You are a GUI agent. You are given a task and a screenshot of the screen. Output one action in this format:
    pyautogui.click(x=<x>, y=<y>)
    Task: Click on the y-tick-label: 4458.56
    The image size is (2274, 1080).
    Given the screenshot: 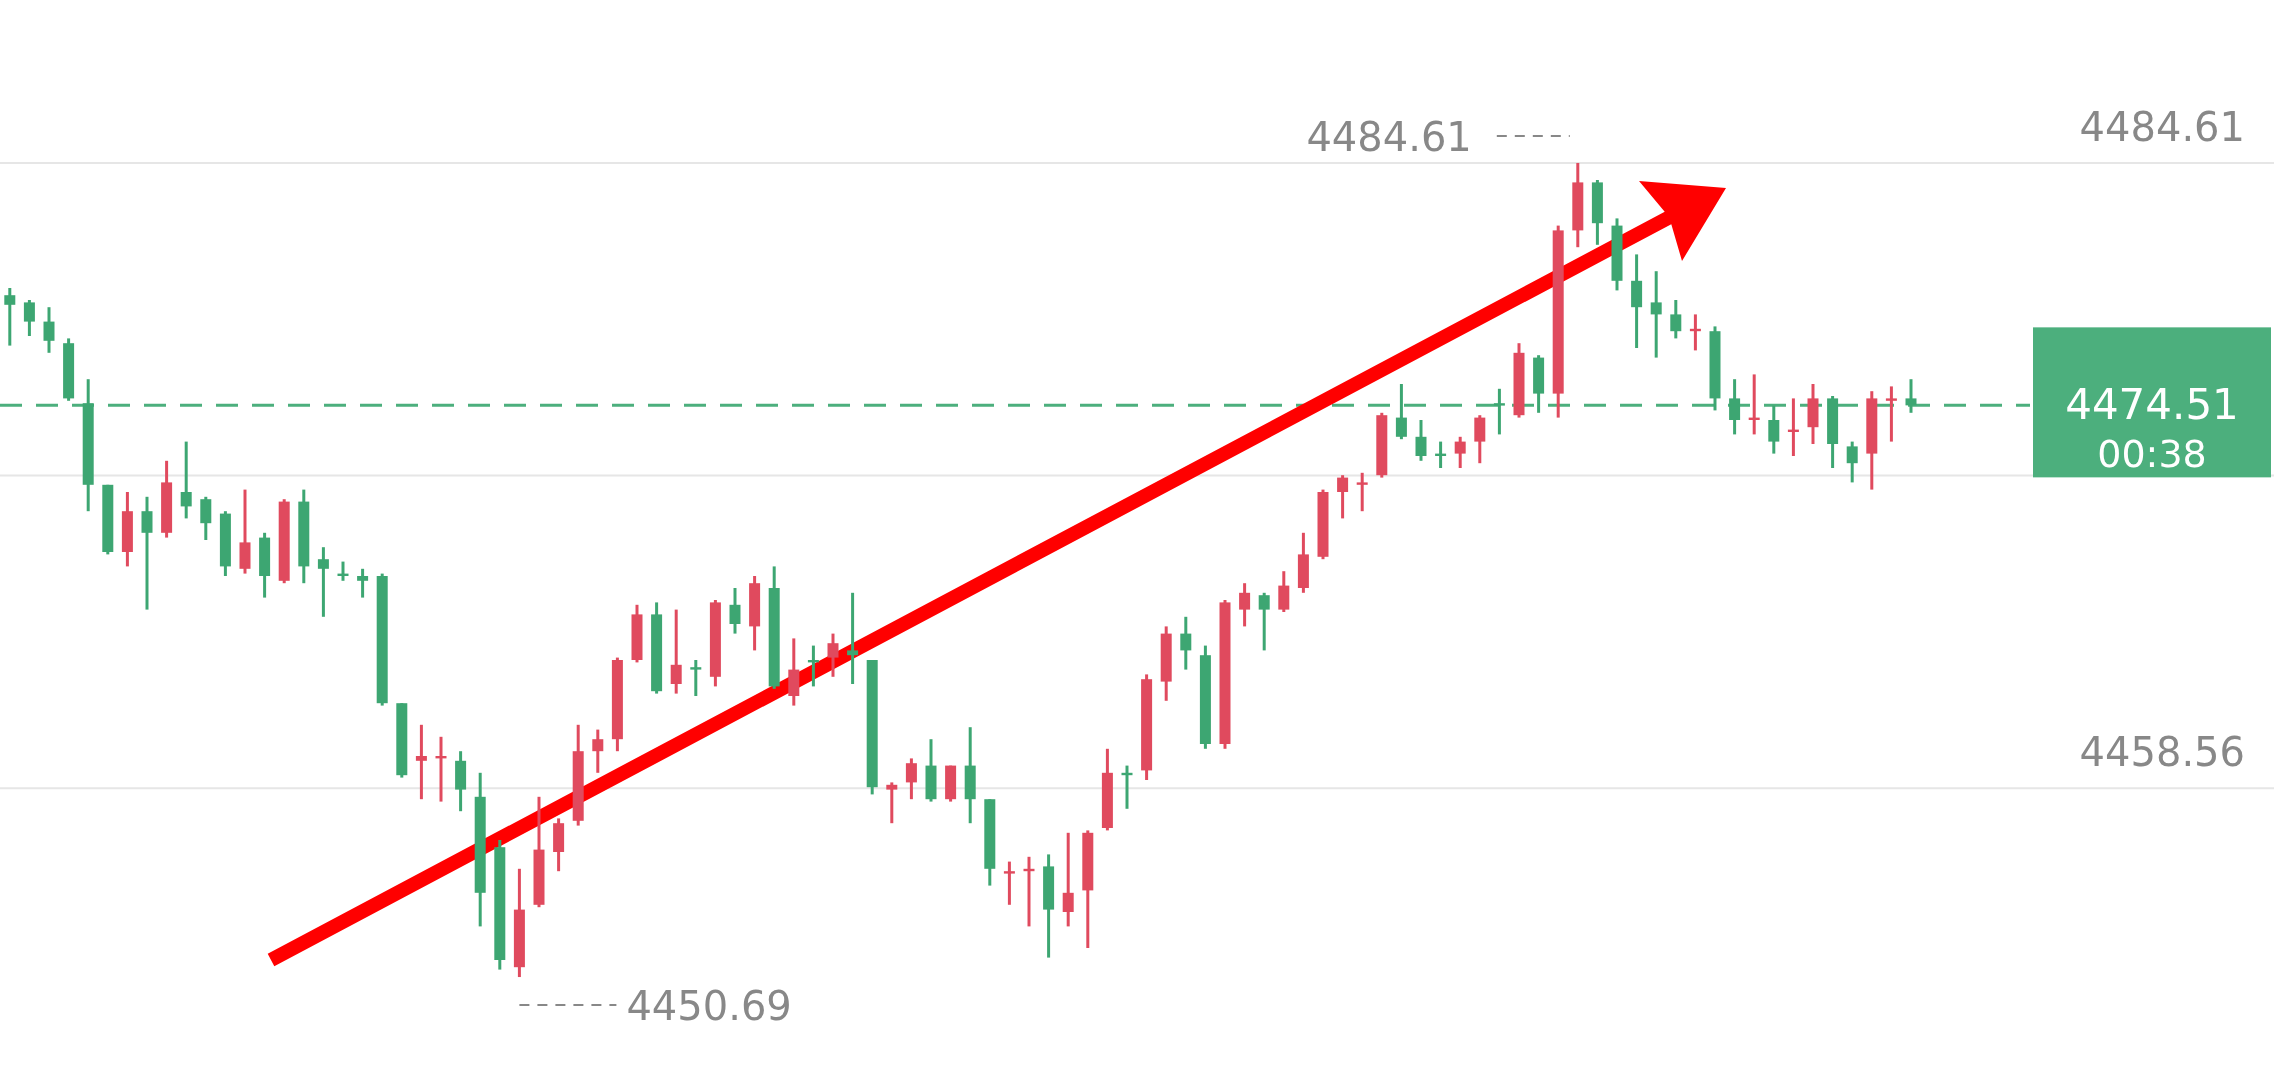 What is the action you would take?
    pyautogui.click(x=2162, y=752)
    